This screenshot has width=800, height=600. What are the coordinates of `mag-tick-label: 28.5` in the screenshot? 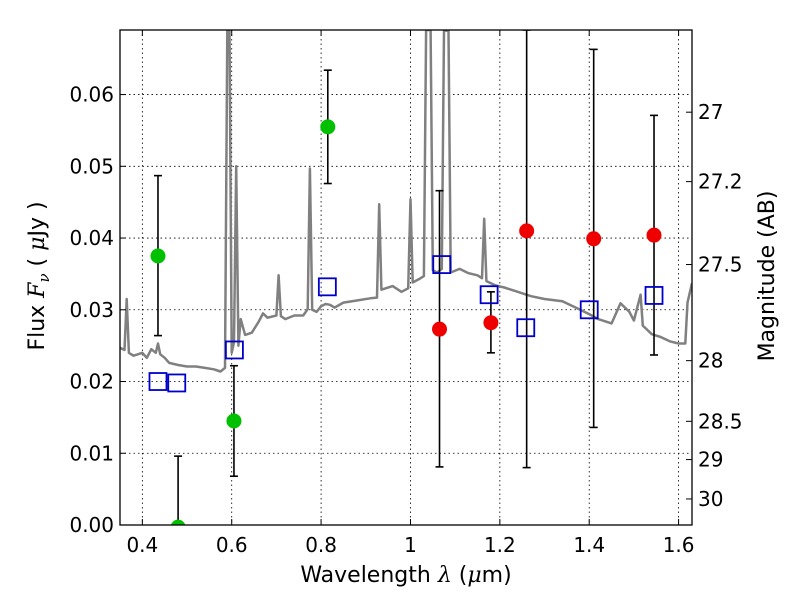 It's located at (720, 421).